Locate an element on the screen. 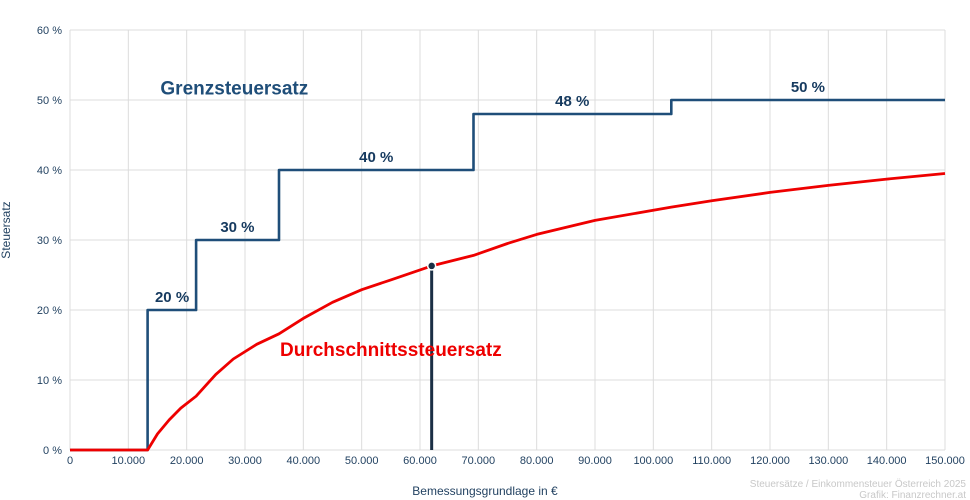 The height and width of the screenshot is (500, 970). credit-line-2: Grafik: Finanzrechner.at is located at coordinates (912, 495).